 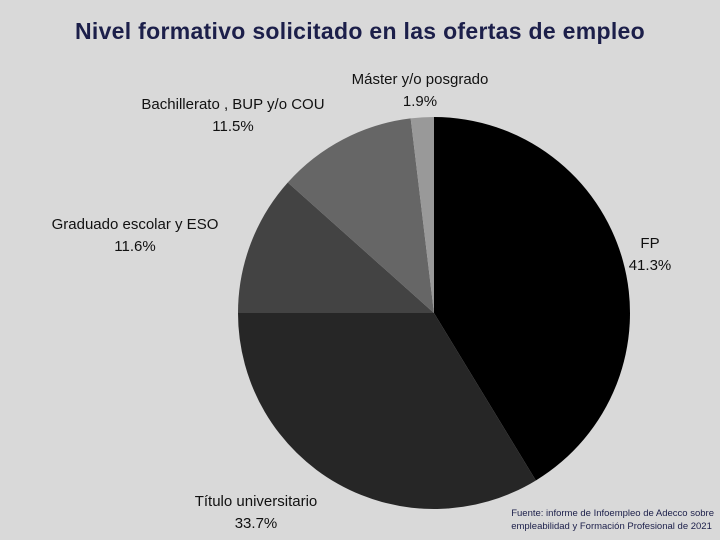 What do you see at coordinates (420, 101) in the screenshot?
I see `slice-value-4: 1.9%` at bounding box center [420, 101].